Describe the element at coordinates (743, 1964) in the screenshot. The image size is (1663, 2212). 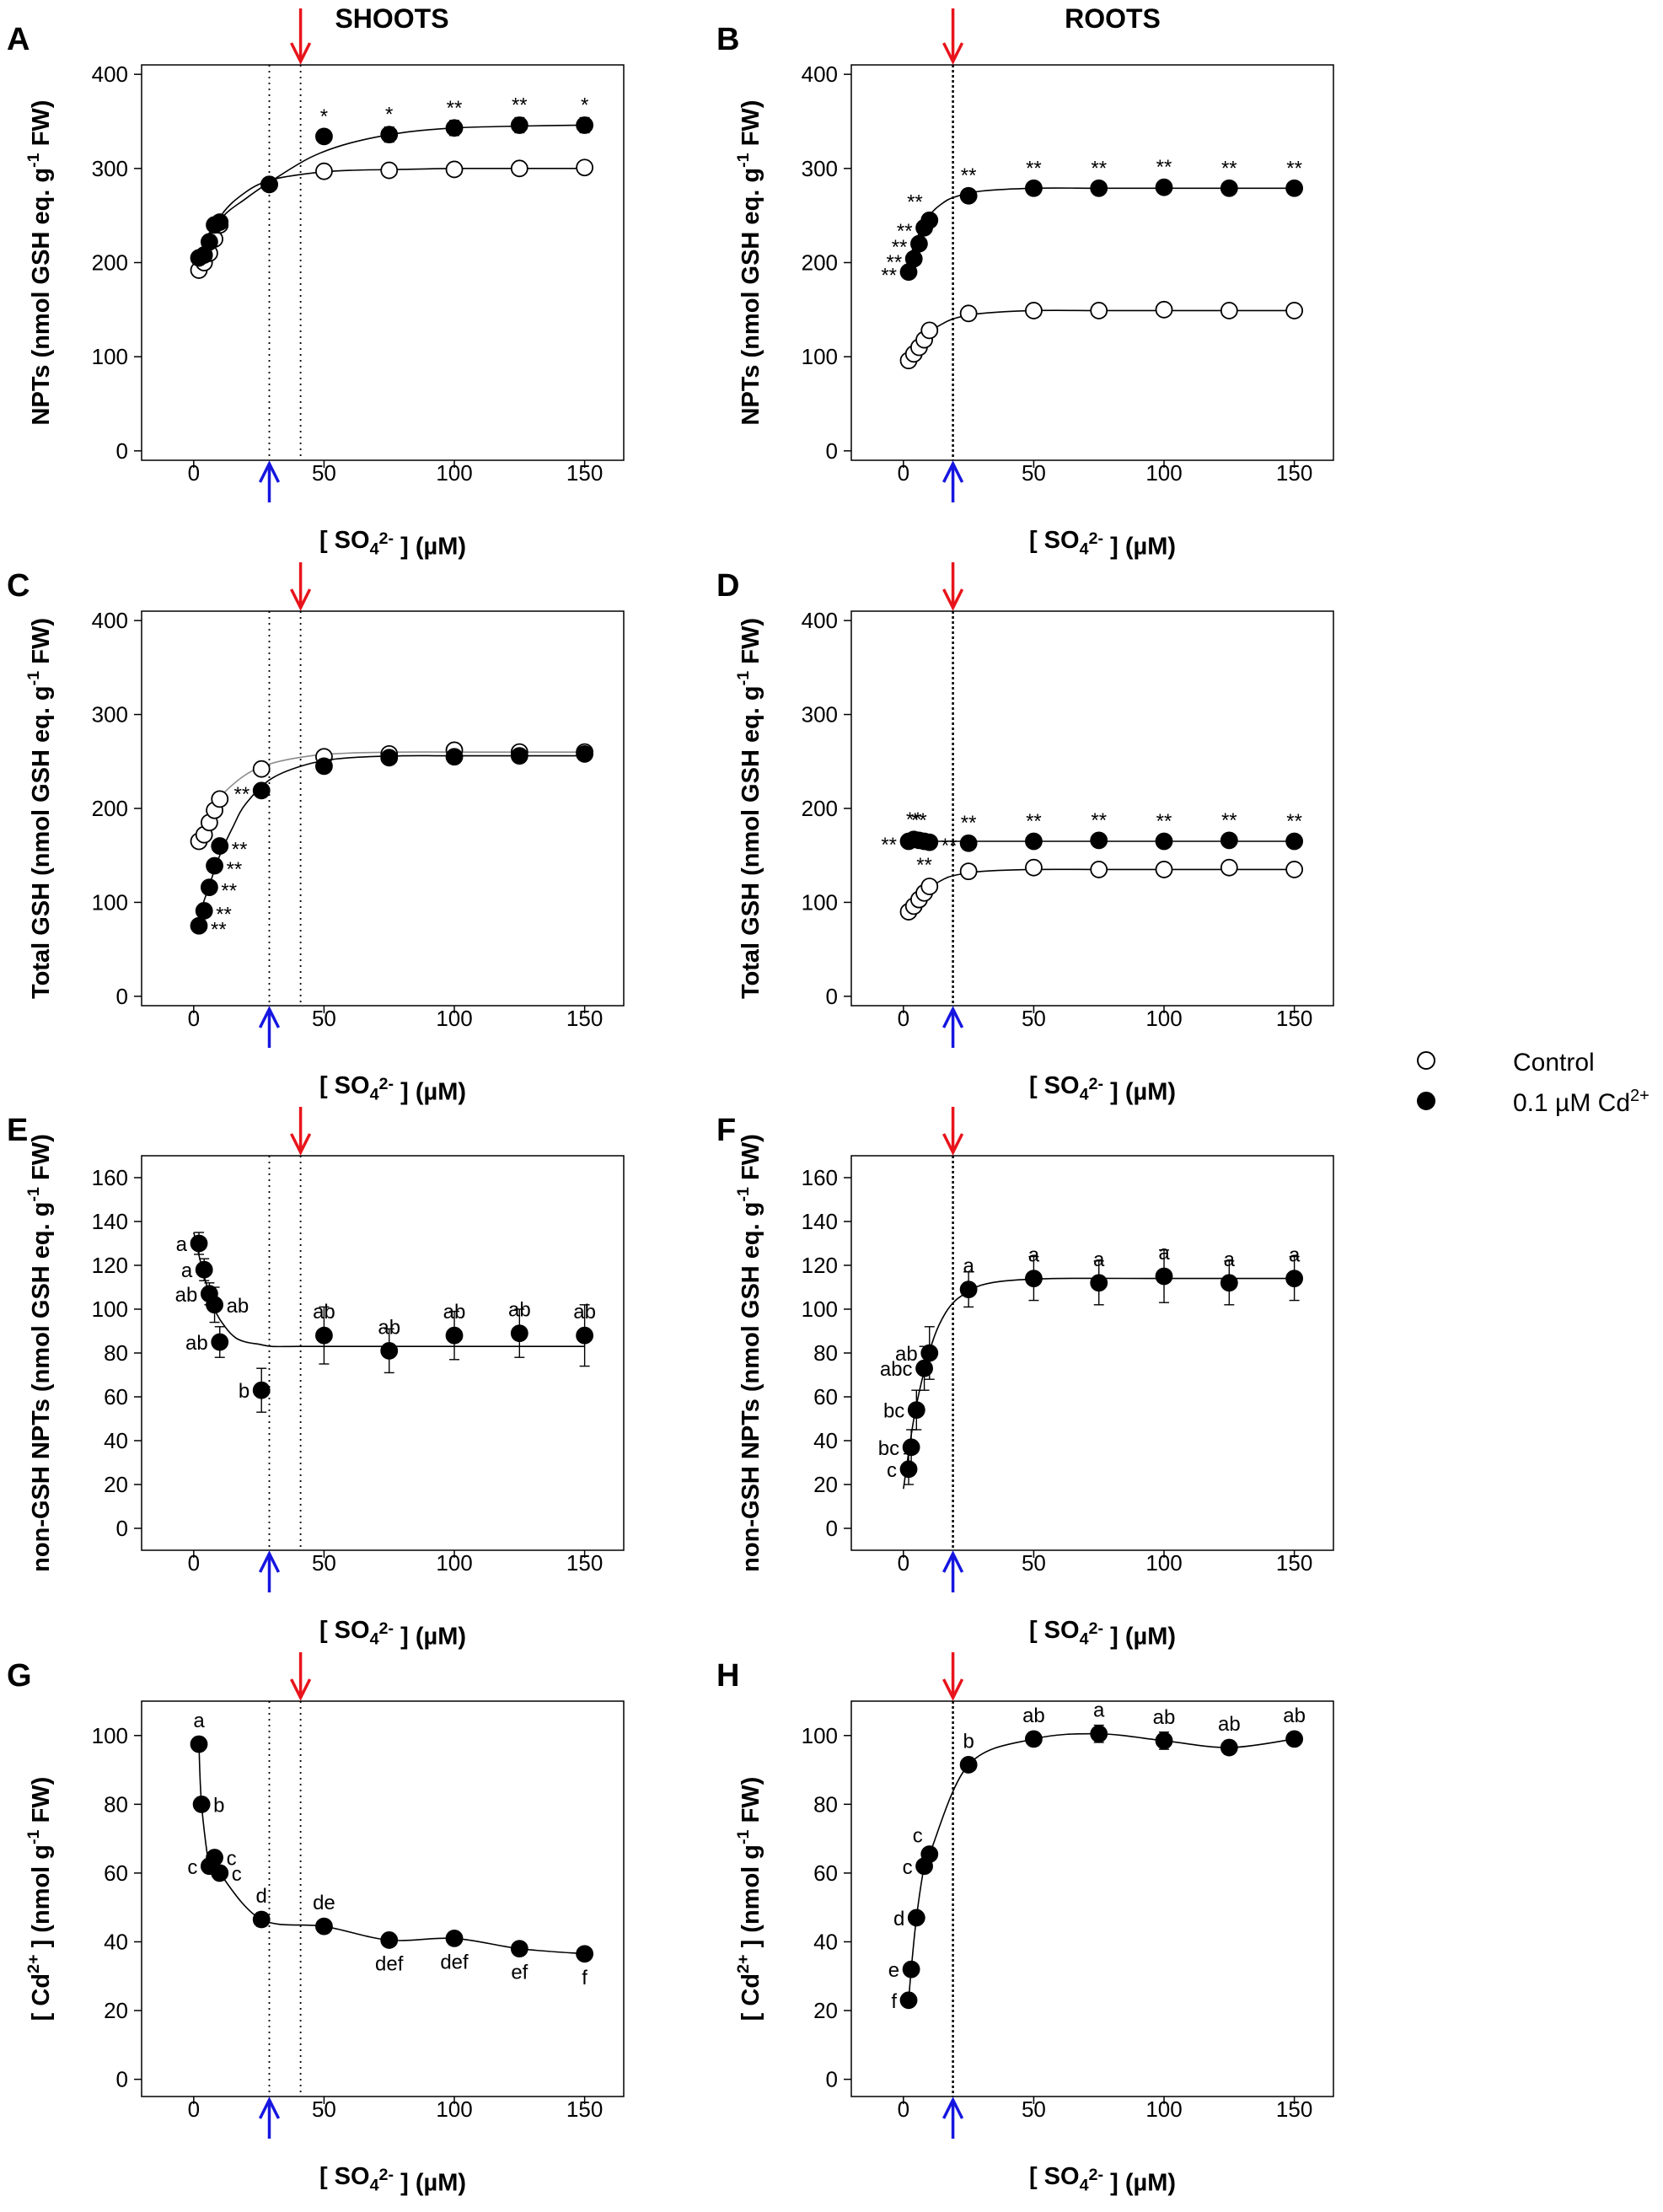
I see `y-axis-label-part: 2+` at that location.